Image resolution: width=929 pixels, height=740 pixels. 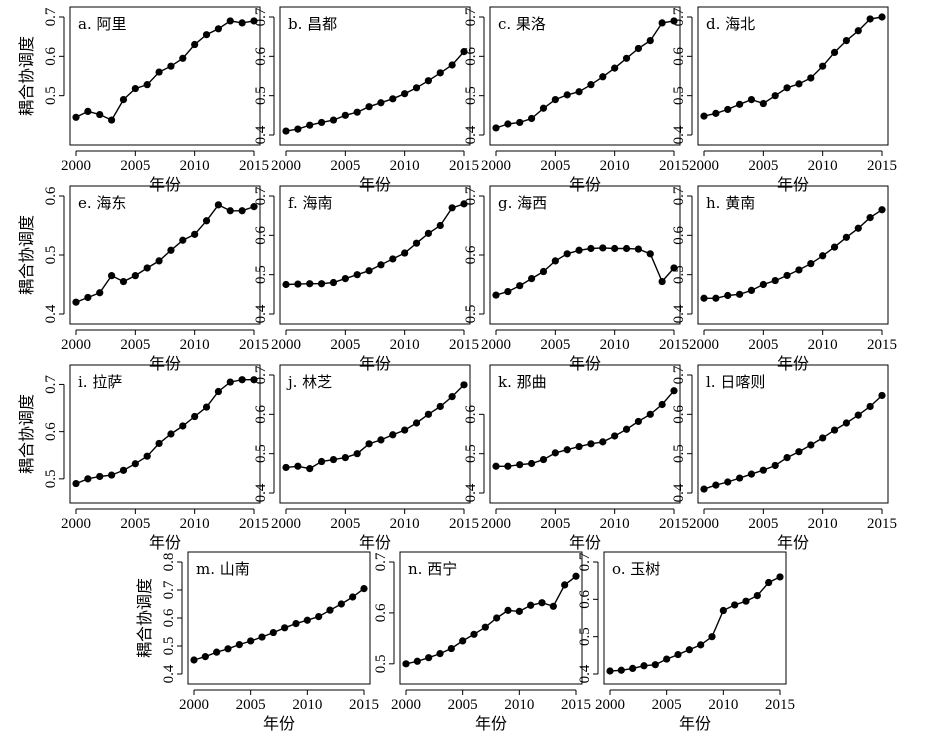 What do you see at coordinates (102, 24) in the screenshot?
I see `panel-title: a. 阿里` at bounding box center [102, 24].